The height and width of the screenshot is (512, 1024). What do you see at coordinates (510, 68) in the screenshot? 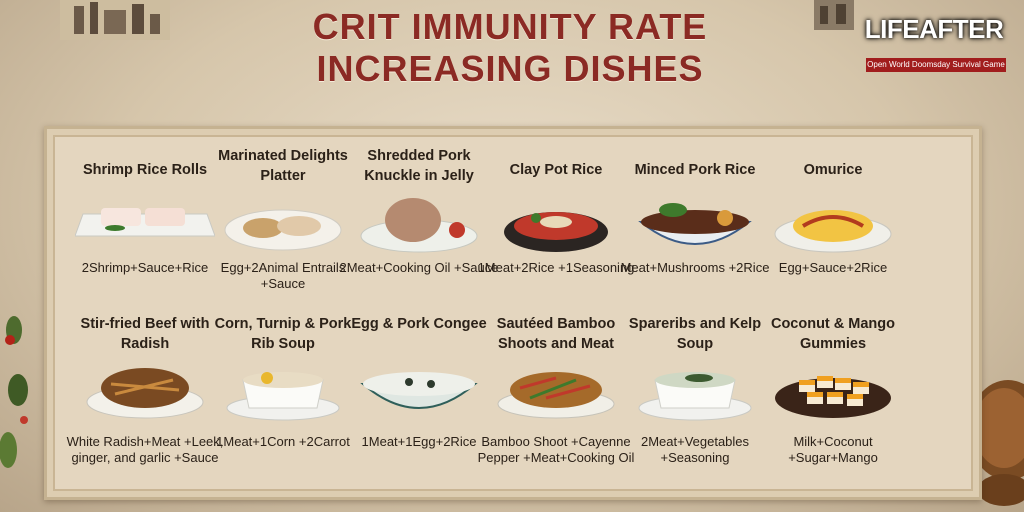
I see `title-line-2: INCREASING DISHES` at bounding box center [510, 68].